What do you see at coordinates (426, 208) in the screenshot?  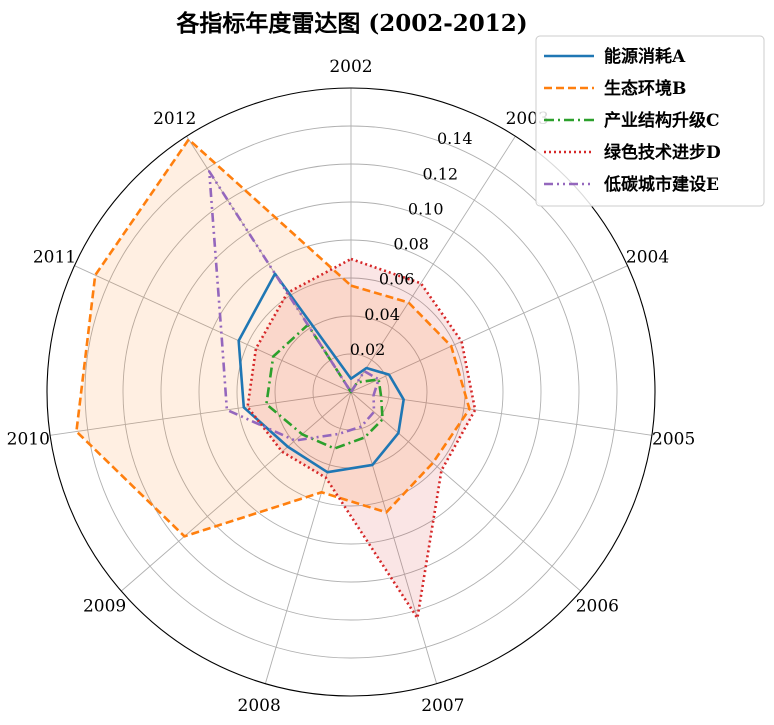 I see `radial-tick-label: 0.10` at bounding box center [426, 208].